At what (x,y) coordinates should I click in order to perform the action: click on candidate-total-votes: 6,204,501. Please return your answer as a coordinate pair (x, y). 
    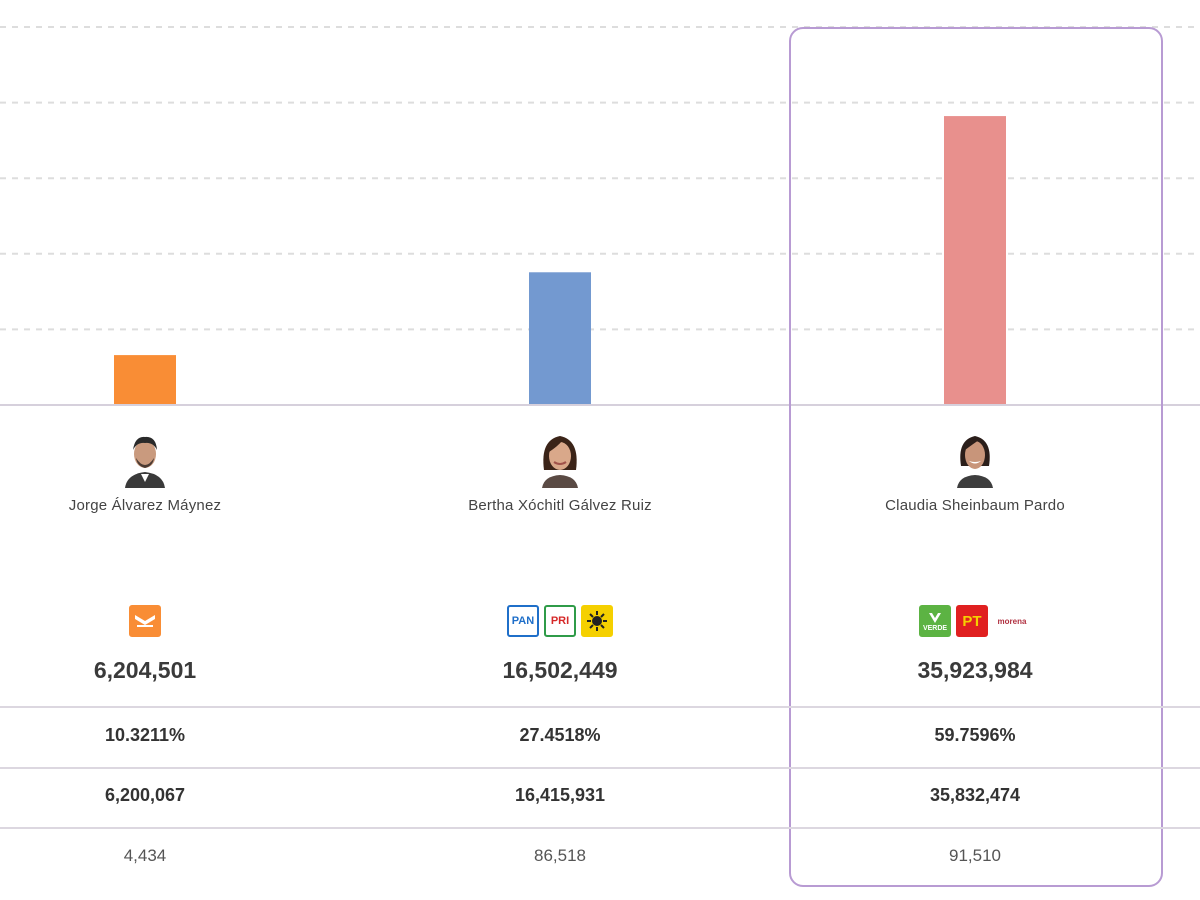
    Looking at the image, I should click on (145, 670).